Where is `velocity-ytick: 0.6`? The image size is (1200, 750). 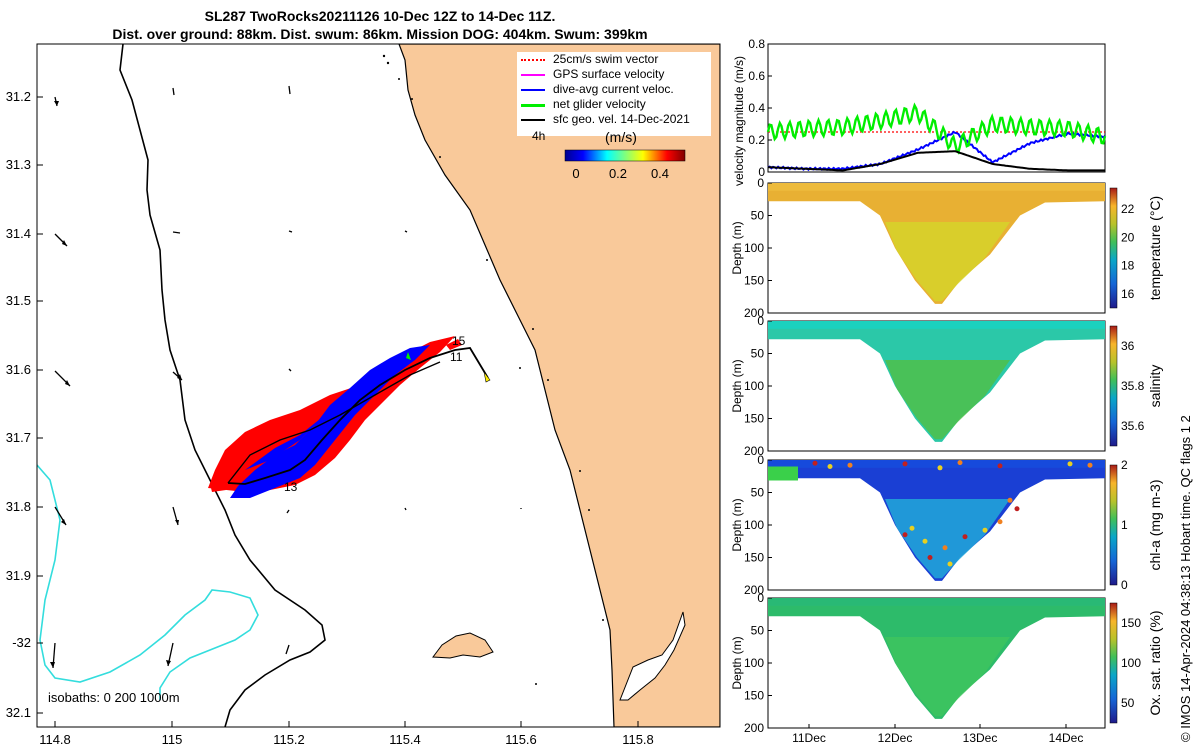
velocity-ytick: 0.6 is located at coordinates (756, 76).